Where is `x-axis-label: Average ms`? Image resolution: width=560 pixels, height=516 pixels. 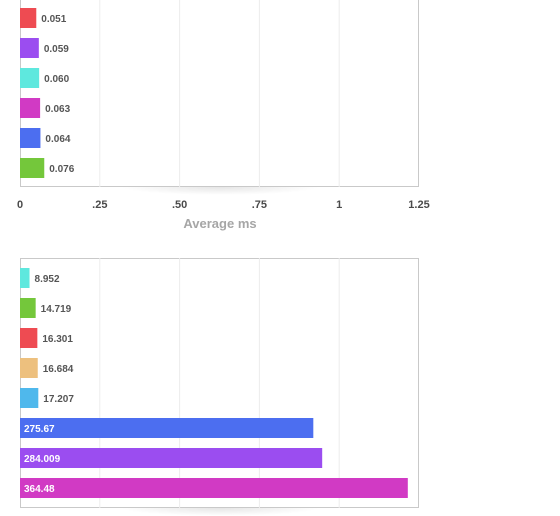
x-axis-label: Average ms is located at coordinates (219, 223).